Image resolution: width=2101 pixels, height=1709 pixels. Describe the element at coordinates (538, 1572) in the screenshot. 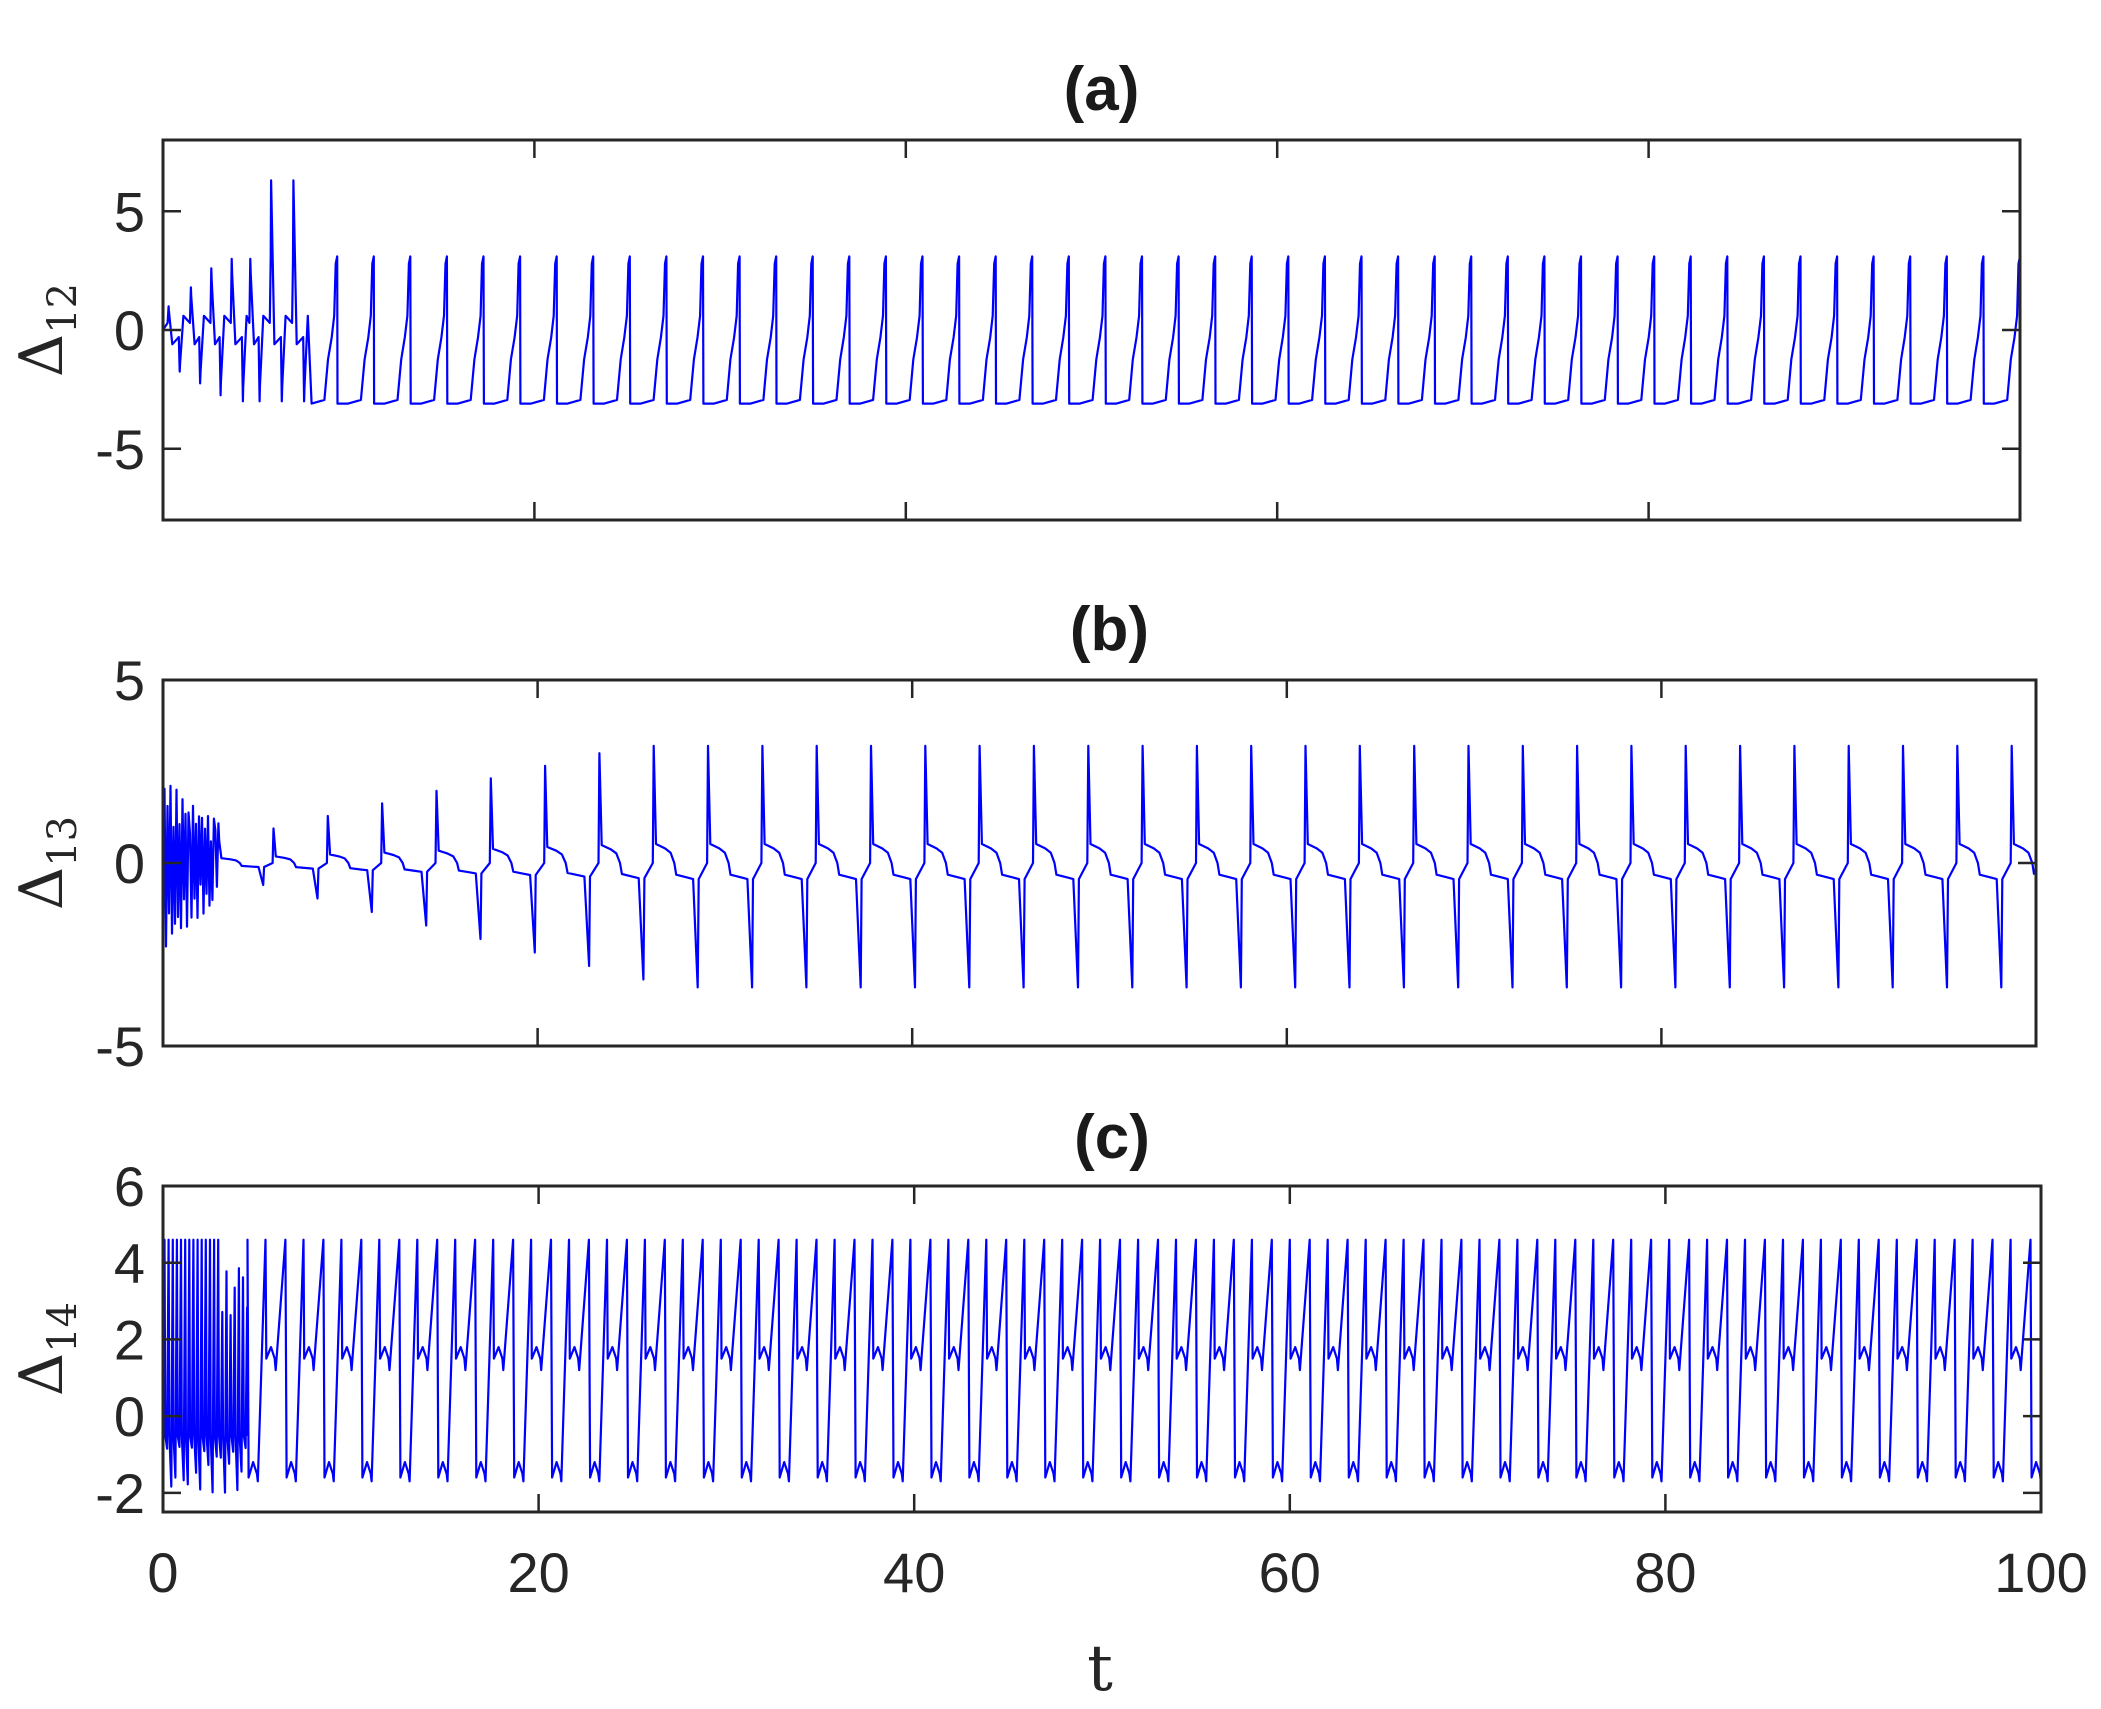

I see `xtick-label: 20` at that location.